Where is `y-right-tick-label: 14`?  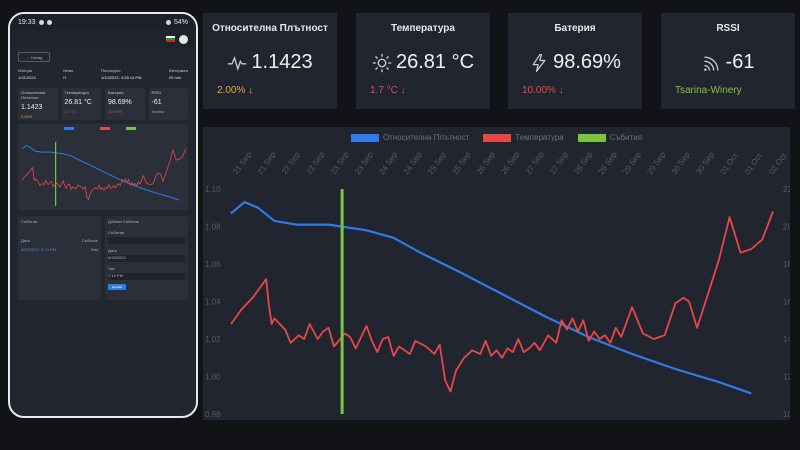 y-right-tick-label: 14 is located at coordinates (786, 339).